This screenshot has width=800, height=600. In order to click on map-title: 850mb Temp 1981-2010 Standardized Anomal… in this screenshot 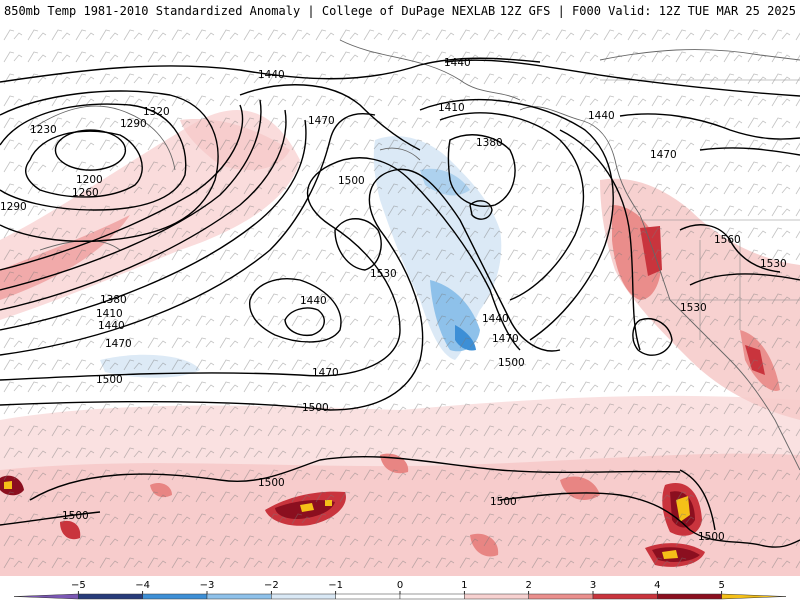, I will do `click(250, 11)`.